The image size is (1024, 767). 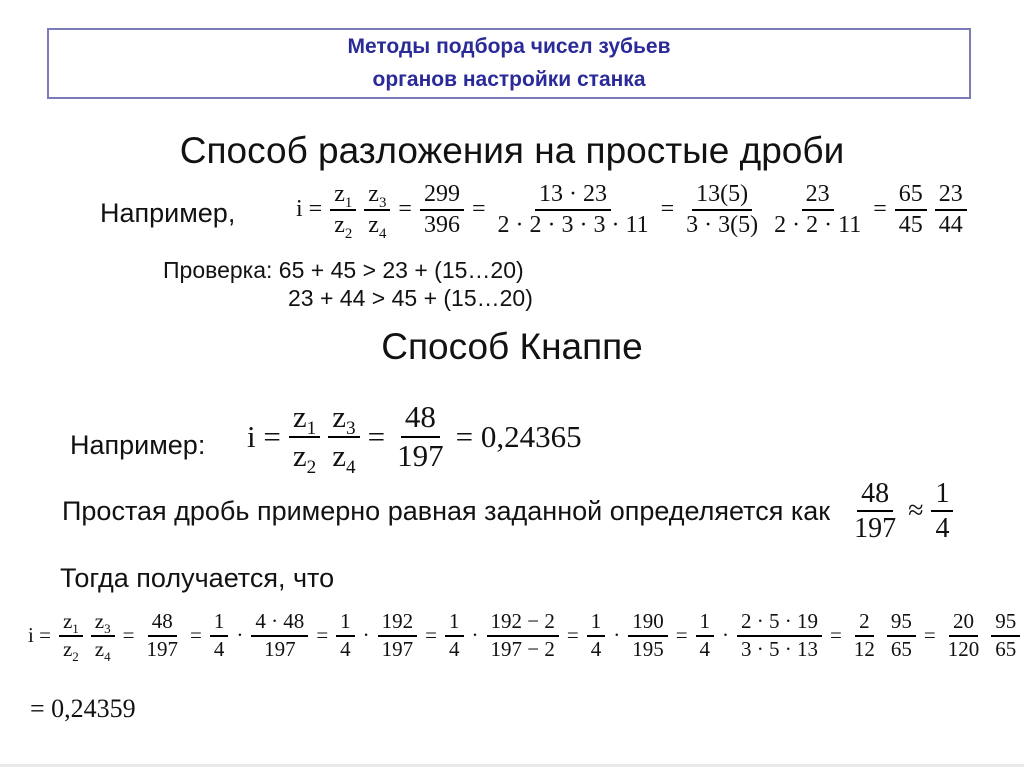 I want to click on then-text: Тогда получается, что, so click(x=197, y=578).